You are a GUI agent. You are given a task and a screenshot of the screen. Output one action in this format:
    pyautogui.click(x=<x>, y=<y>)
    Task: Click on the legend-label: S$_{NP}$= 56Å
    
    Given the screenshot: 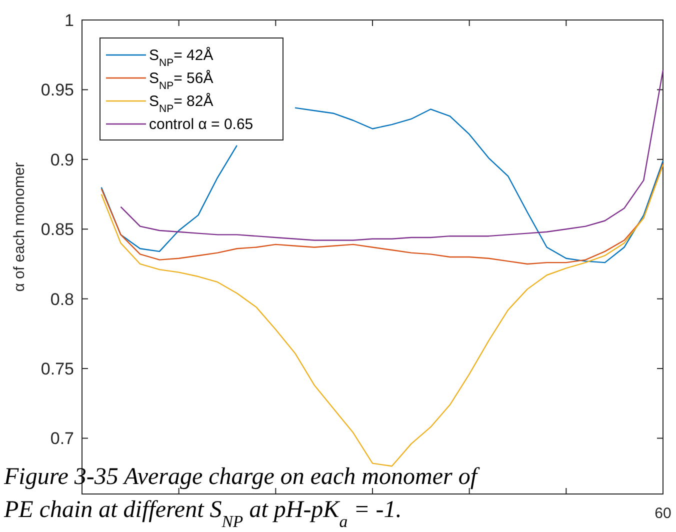 What is the action you would take?
    pyautogui.click(x=181, y=80)
    